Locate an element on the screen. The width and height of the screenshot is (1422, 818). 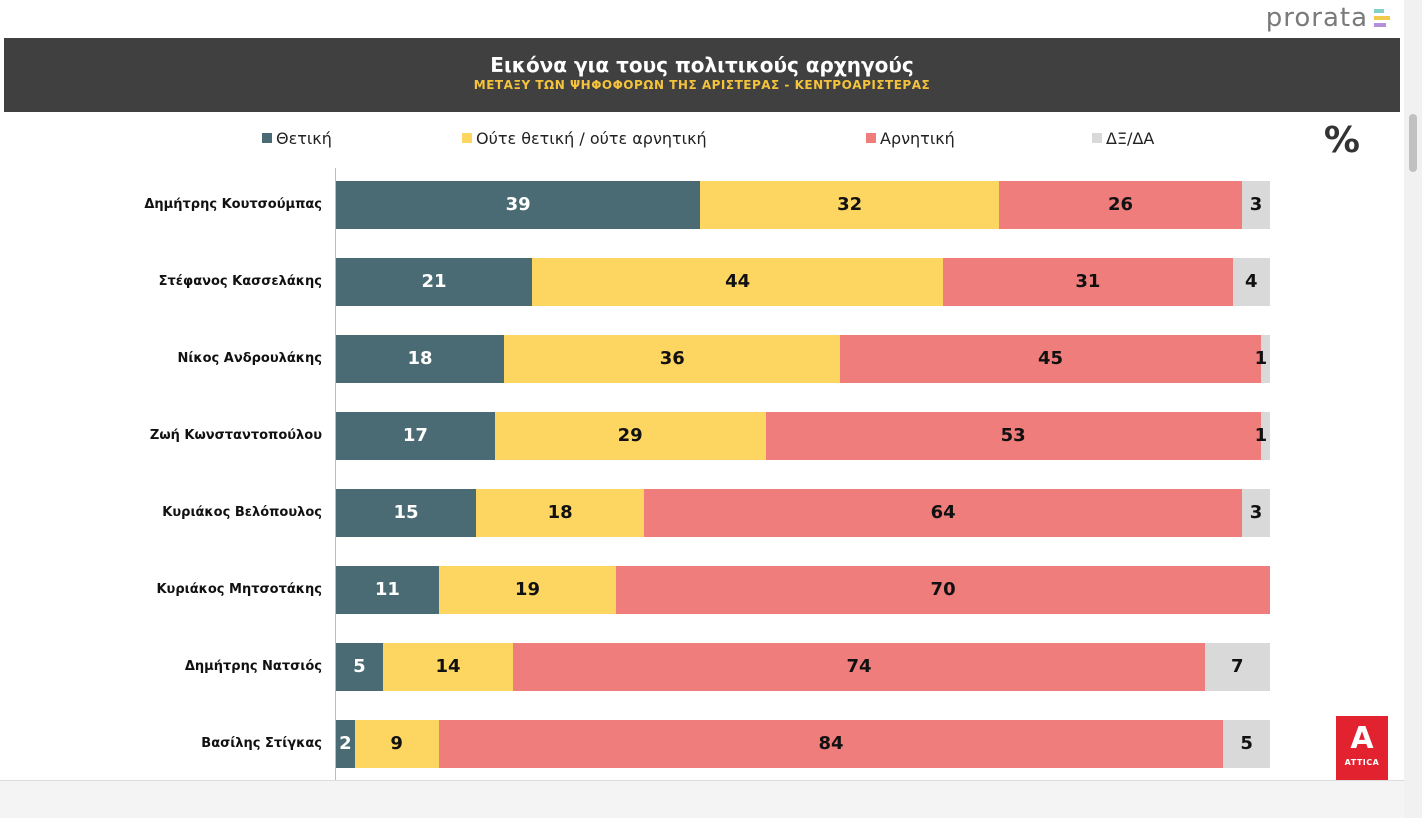
data-label-dk: 7 is located at coordinates (1237, 666).